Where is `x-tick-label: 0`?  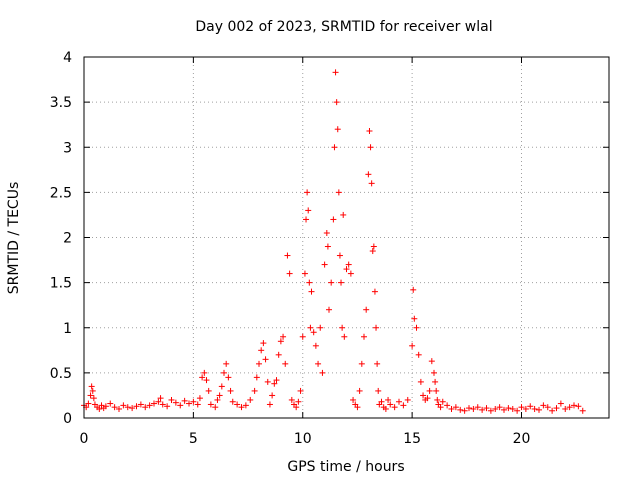 x-tick-label: 0 is located at coordinates (84, 439).